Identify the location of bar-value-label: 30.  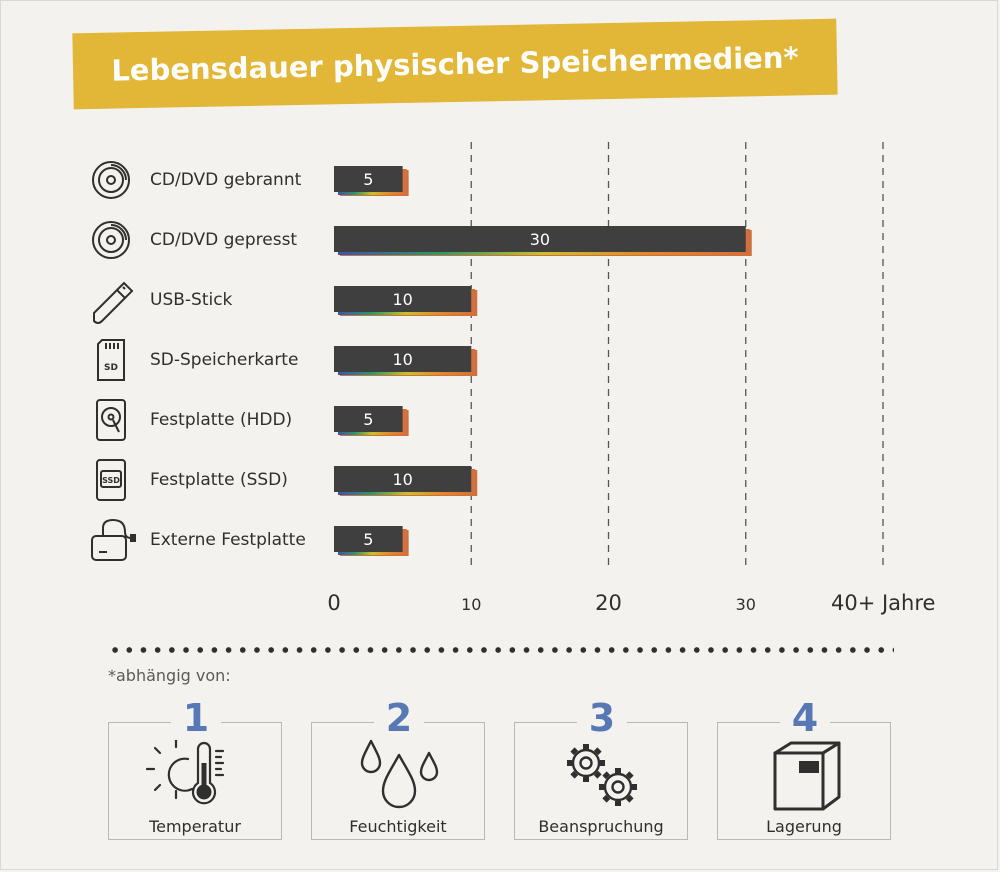
(540, 239).